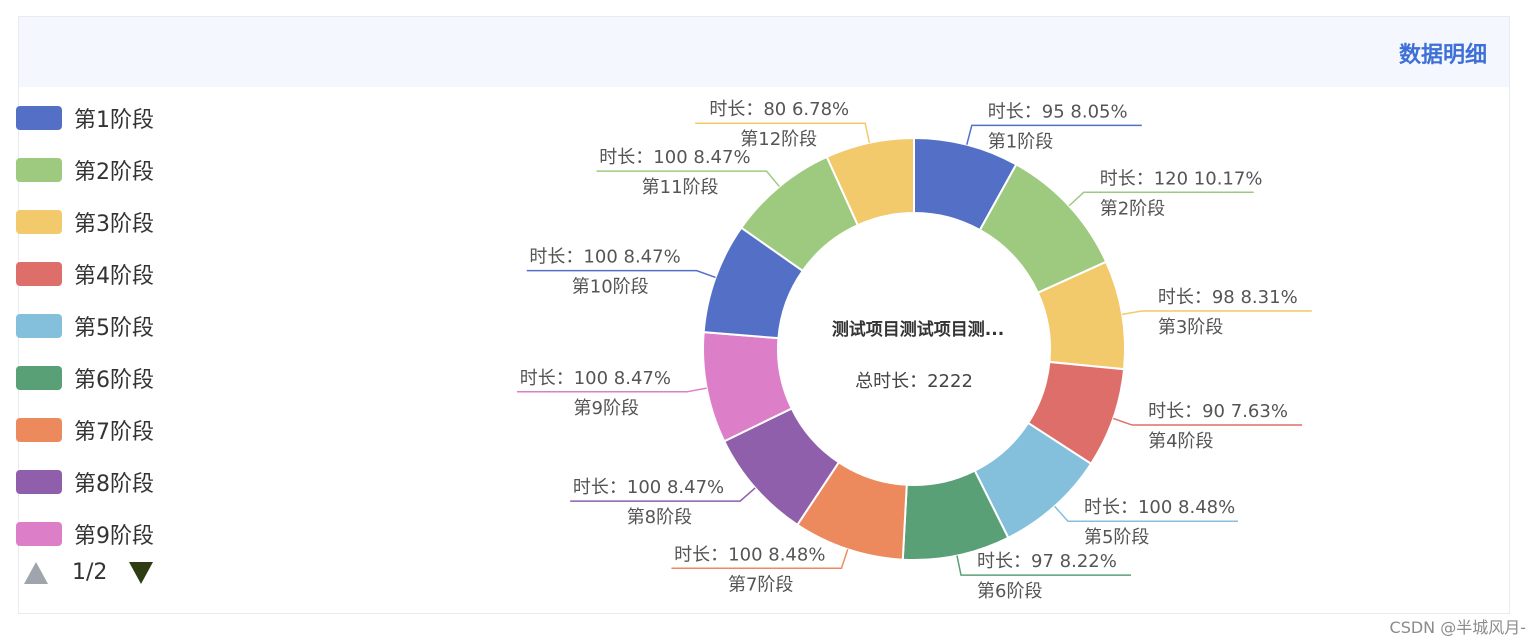  I want to click on legend-item: 第1阶段, so click(85, 118).